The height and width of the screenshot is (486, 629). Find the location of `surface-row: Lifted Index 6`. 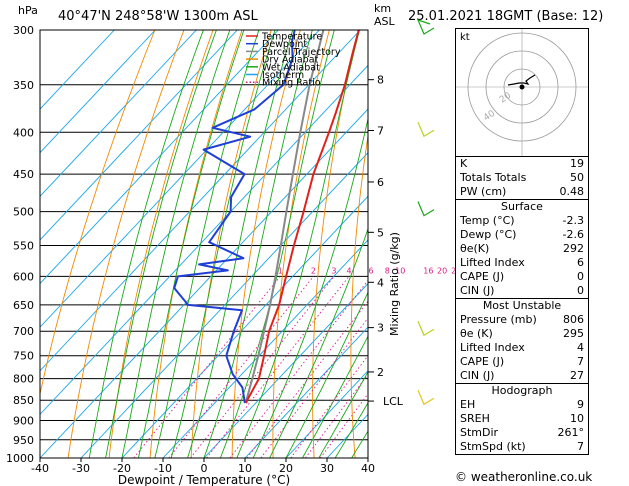

surface-row: Lifted Index 6 is located at coordinates (522, 262).